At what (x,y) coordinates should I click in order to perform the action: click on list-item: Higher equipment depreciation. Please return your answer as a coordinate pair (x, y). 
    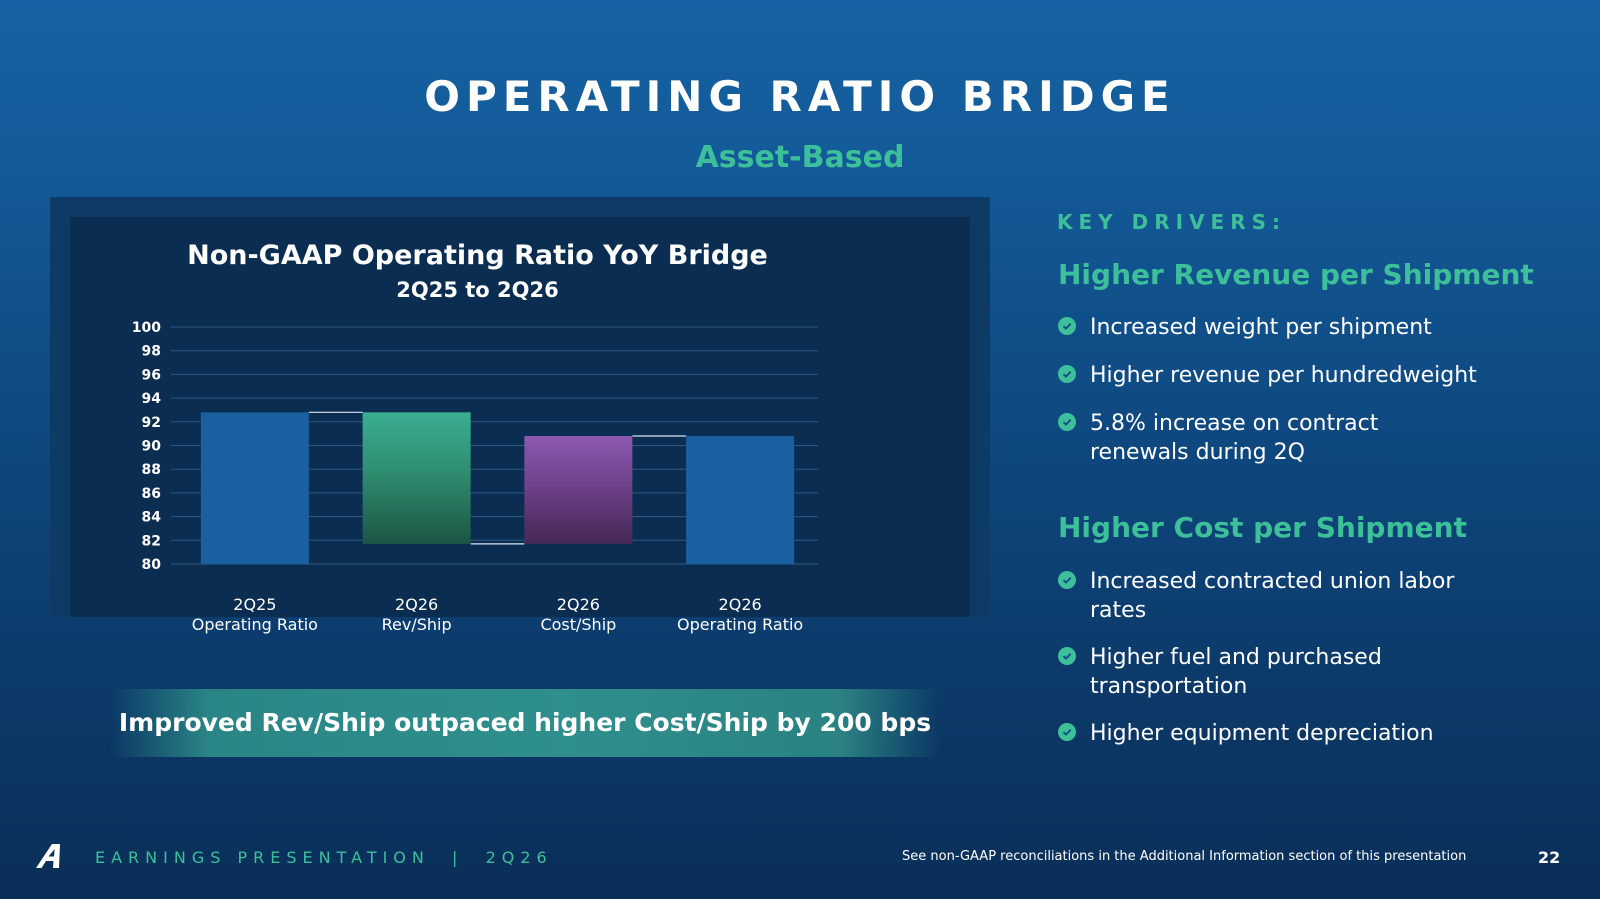
    Looking at the image, I should click on (1293, 733).